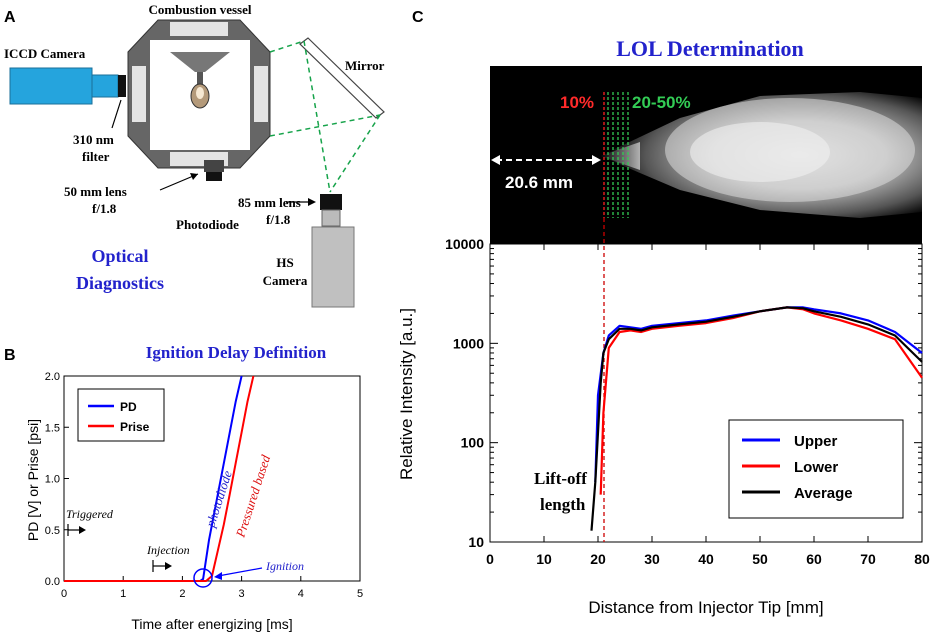  Describe the element at coordinates (618, 155) in the screenshot. I see `lol-threshold-lines` at that location.